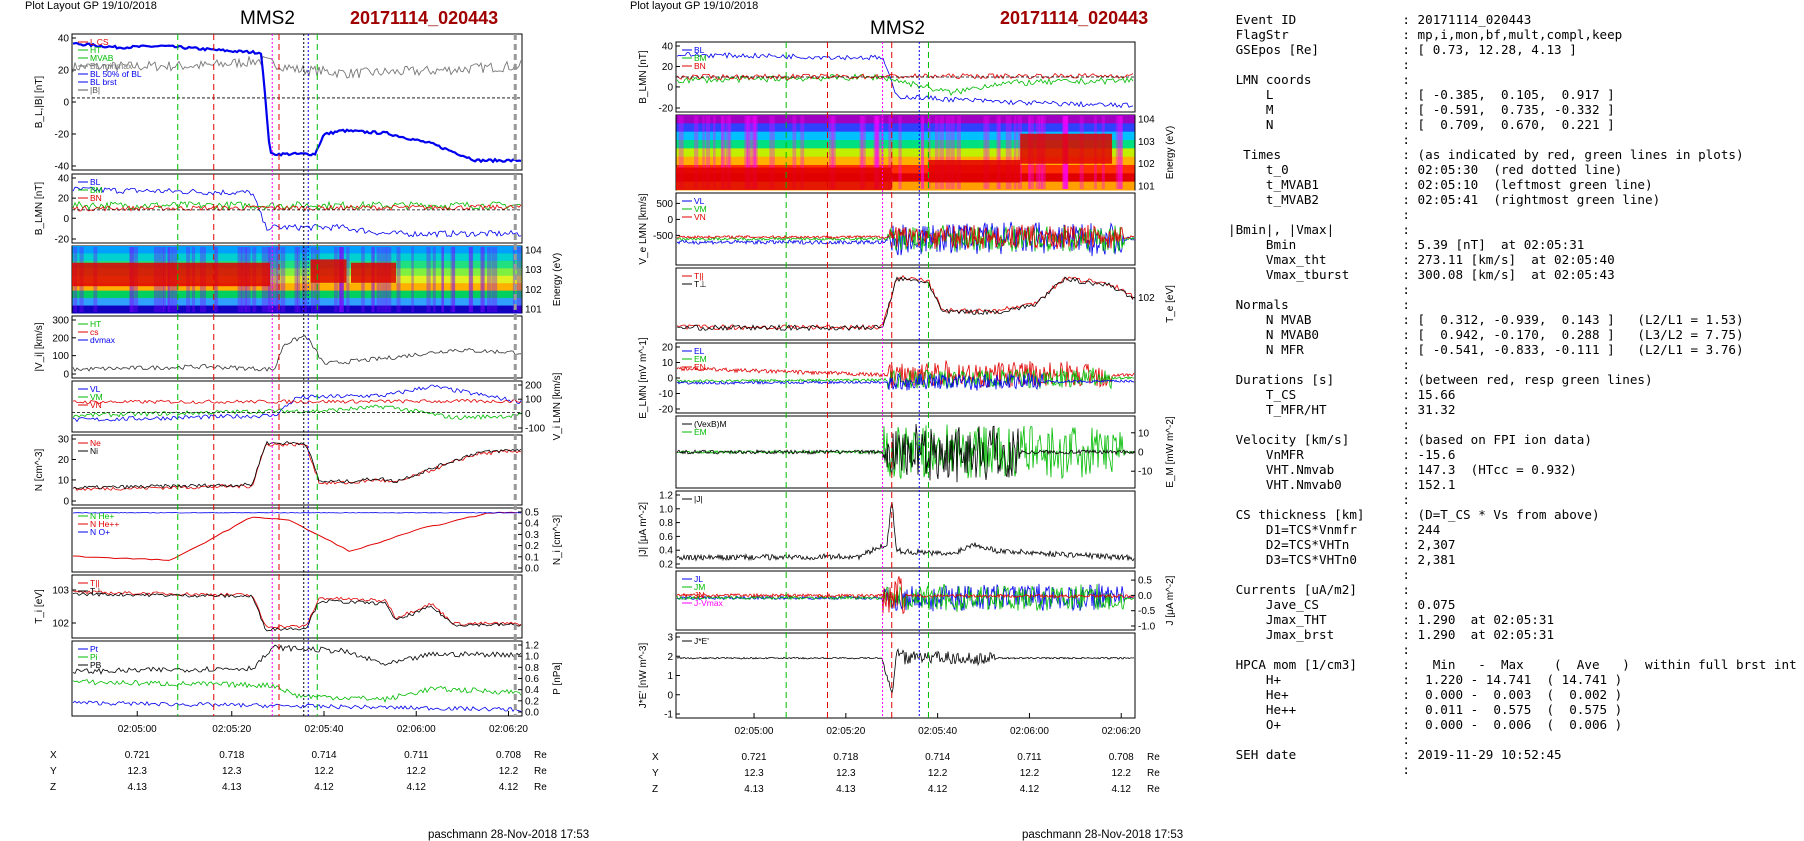  I want to click on y-tick-label: 104, so click(533, 251).